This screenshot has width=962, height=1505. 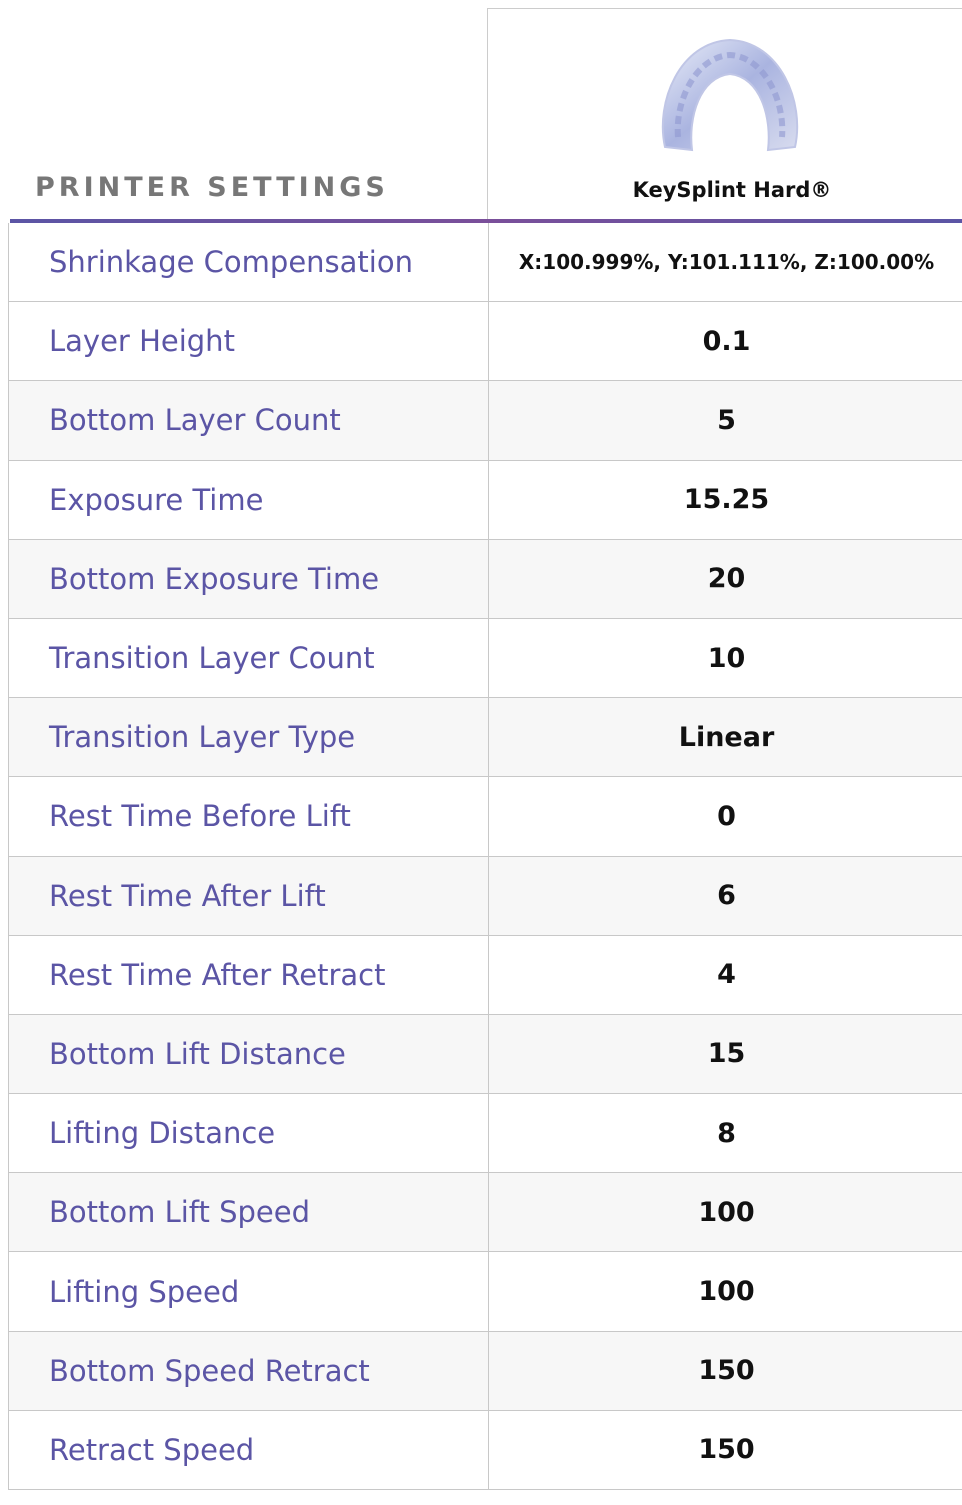 What do you see at coordinates (725, 816) in the screenshot?
I see `setting-value: 0` at bounding box center [725, 816].